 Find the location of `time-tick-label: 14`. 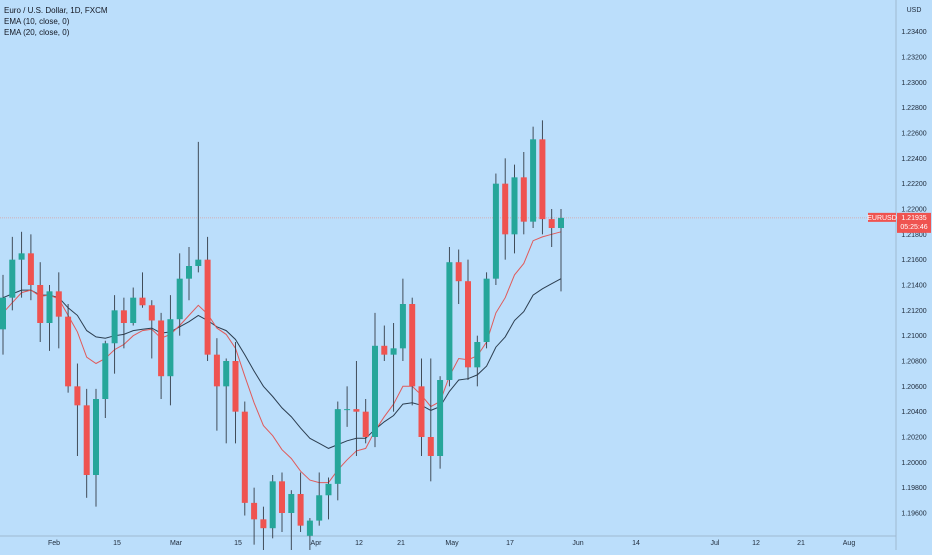

time-tick-label: 14 is located at coordinates (636, 543).